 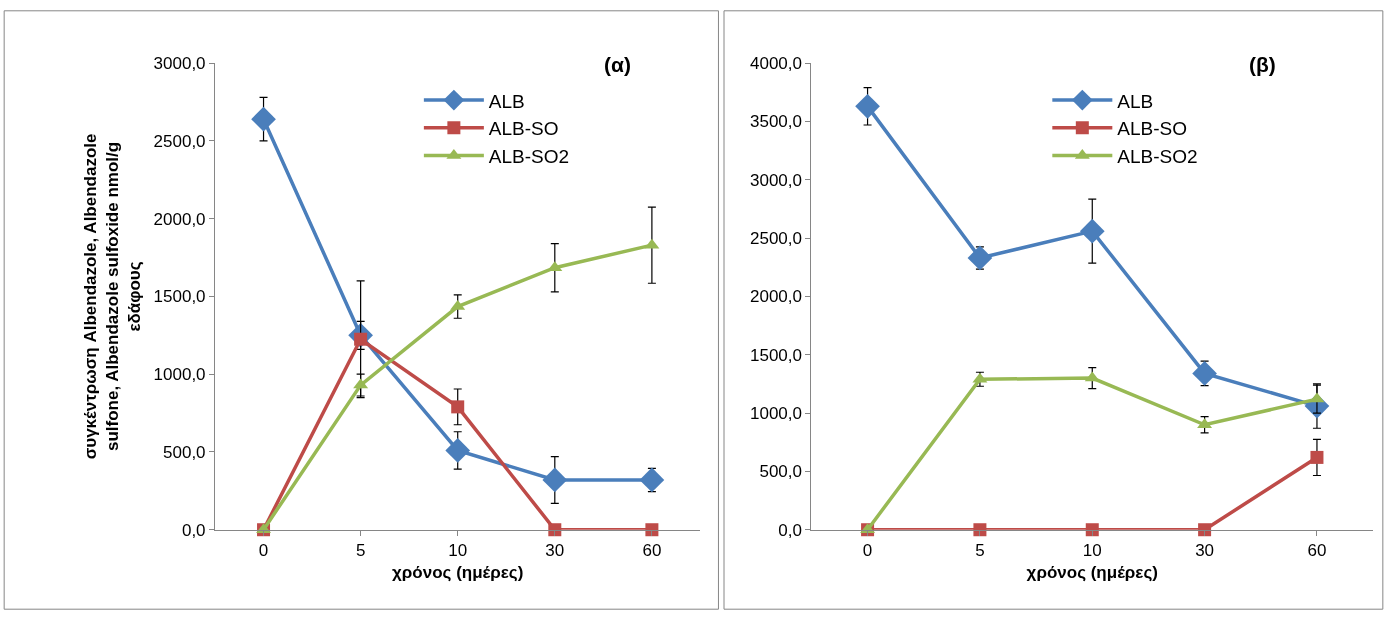 What do you see at coordinates (617, 64) in the screenshot?
I see `chart-title: (α)` at bounding box center [617, 64].